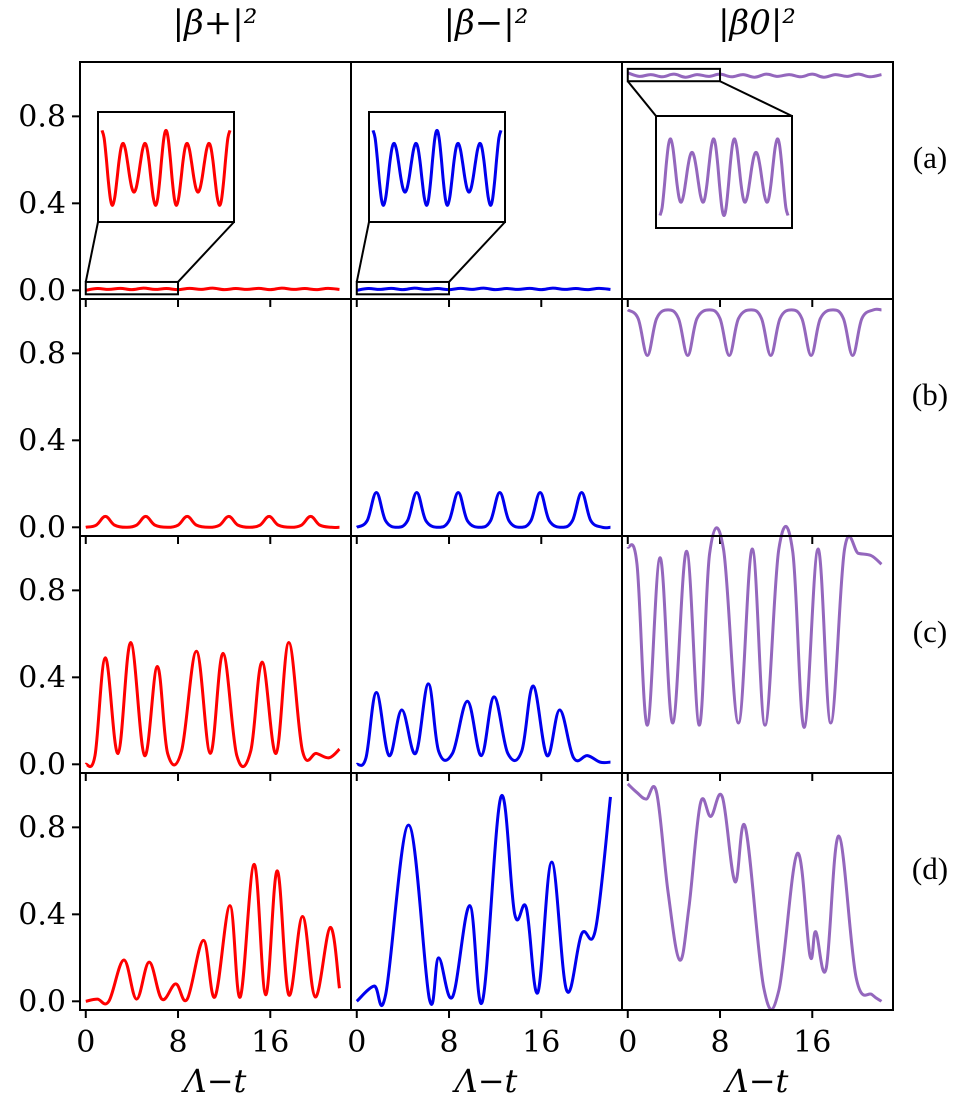 The image size is (954, 1099). I want to click on panel-d-col3: 0 8 16, so click(756, 916).